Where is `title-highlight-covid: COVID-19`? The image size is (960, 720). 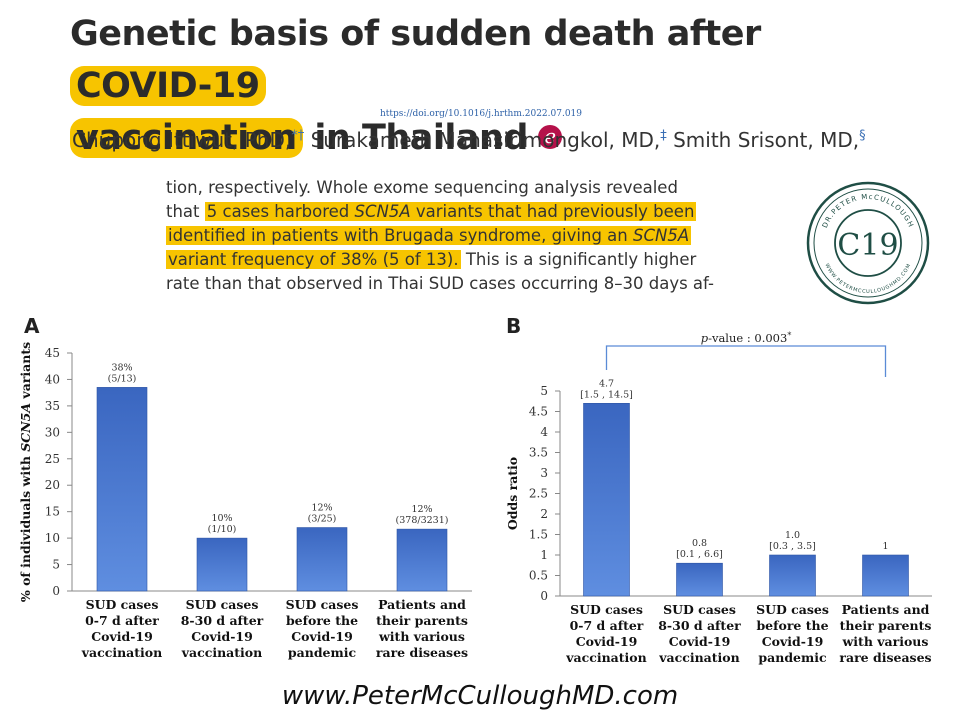 title-highlight-covid: COVID-19 is located at coordinates (168, 86).